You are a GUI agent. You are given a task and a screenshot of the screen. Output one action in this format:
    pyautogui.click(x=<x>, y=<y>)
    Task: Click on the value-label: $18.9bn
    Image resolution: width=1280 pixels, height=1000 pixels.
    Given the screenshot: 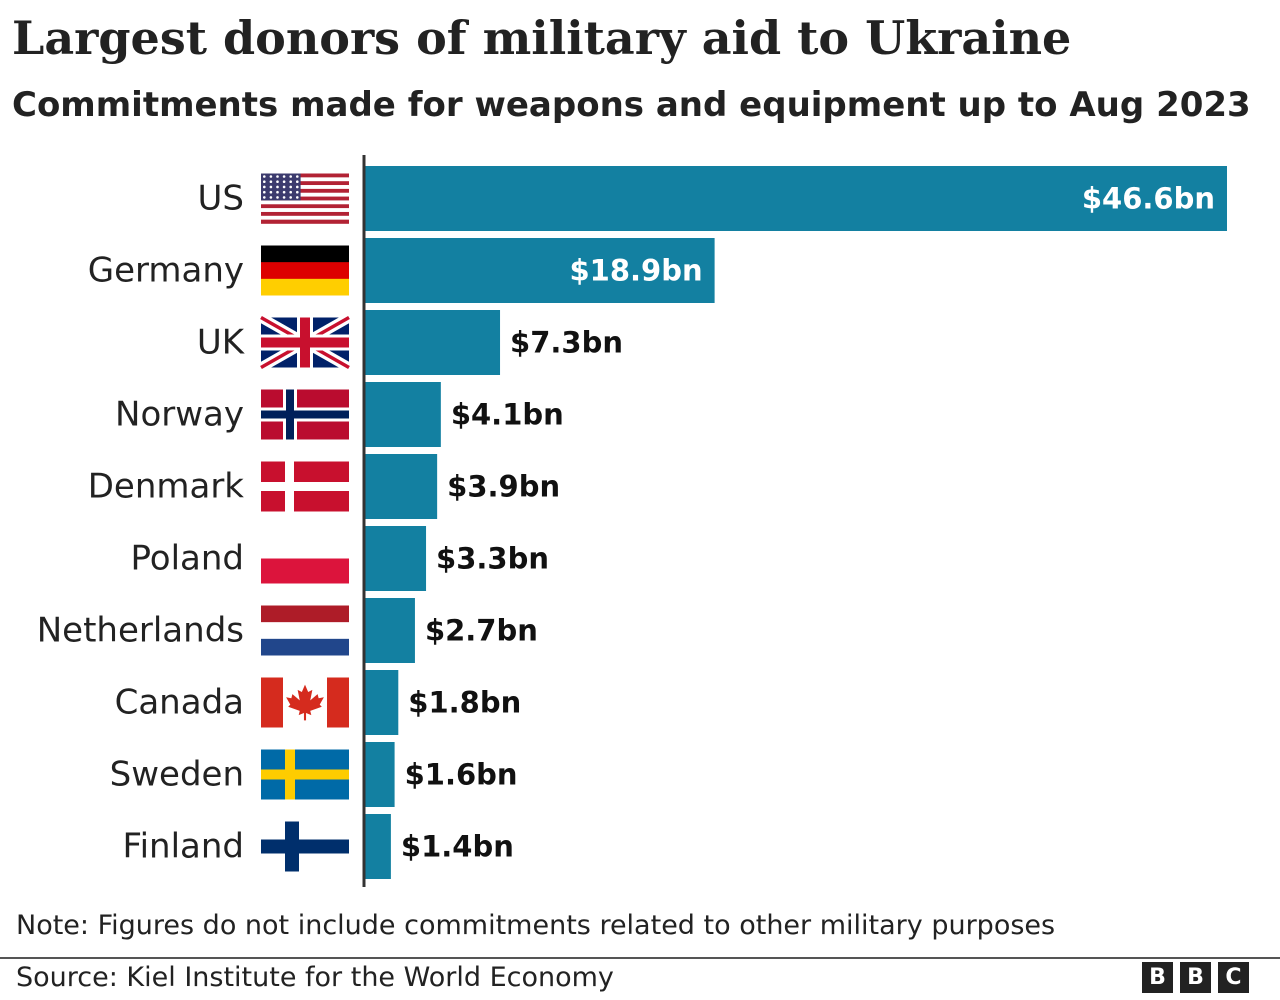 What is the action you would take?
    pyautogui.click(x=635, y=271)
    